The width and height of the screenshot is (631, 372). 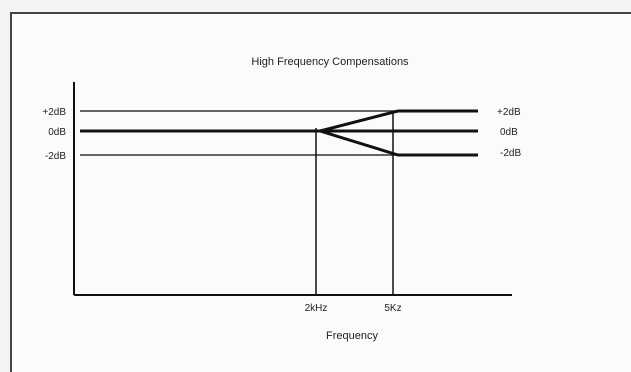 What do you see at coordinates (509, 112) in the screenshot?
I see `right-level-plus-2db: +2dB` at bounding box center [509, 112].